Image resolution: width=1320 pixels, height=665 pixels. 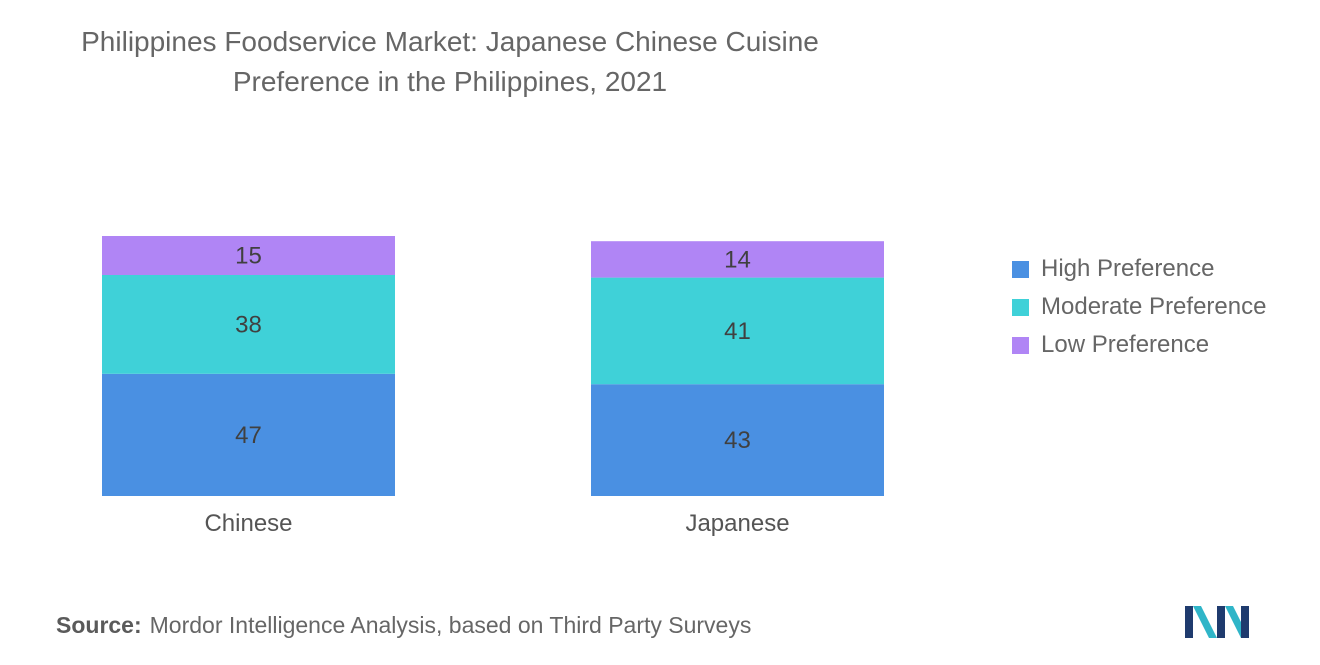 I want to click on legend-label-high: High Preference, so click(x=1128, y=268).